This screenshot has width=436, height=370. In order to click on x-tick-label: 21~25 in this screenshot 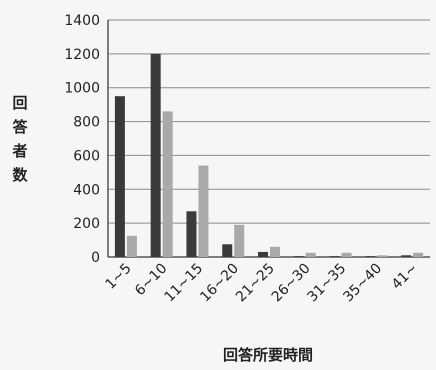, I will do `click(255, 283)`.